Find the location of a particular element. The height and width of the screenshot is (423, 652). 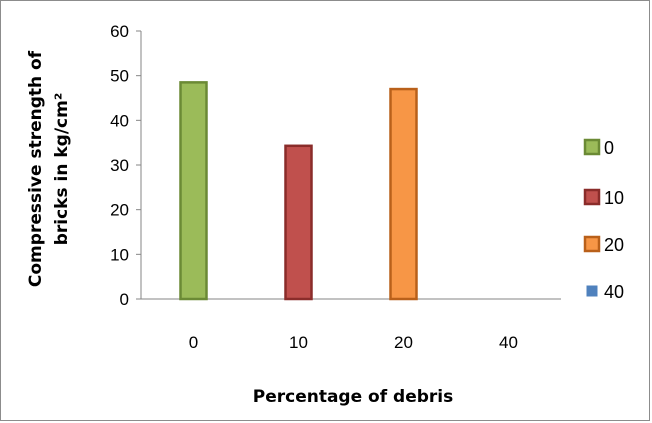

y-axis-title-line-2: bricks in kg/cm² is located at coordinates (62, 169).